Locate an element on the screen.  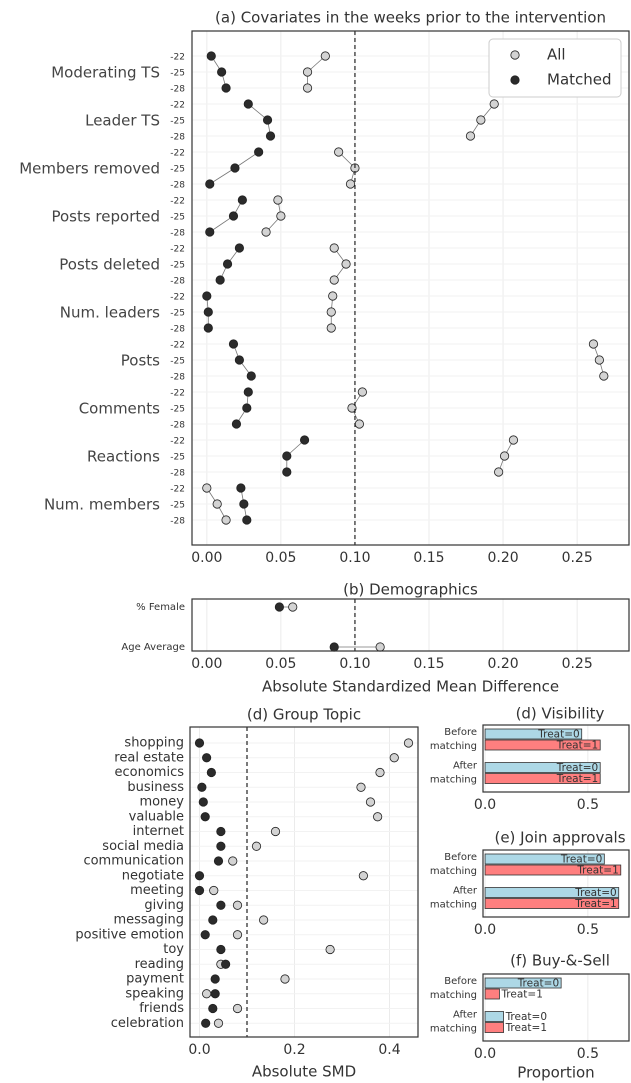
covariate-label: Num. leaders is located at coordinates (110, 313).